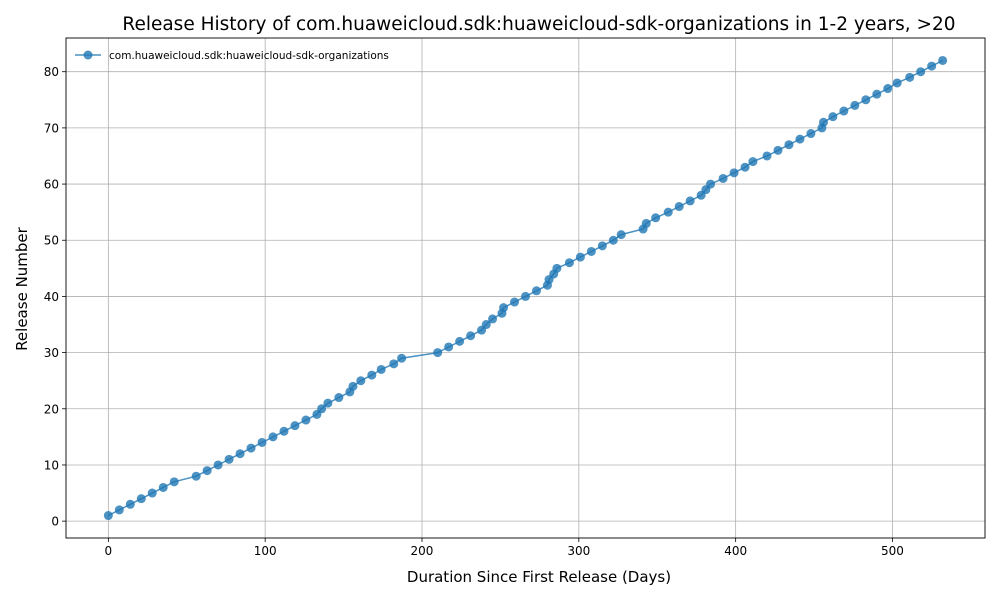  I want to click on x-tick-label: 400, so click(735, 551).